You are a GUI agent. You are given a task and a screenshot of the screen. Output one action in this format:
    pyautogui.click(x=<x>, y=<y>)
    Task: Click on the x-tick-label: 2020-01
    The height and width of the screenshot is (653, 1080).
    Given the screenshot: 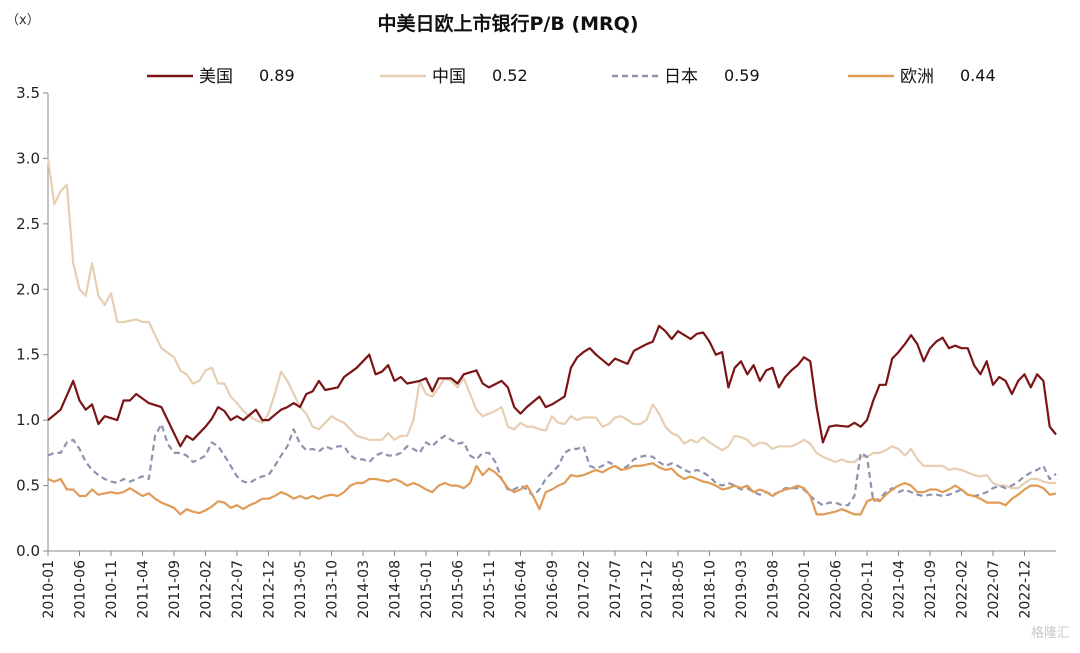 What is the action you would take?
    pyautogui.click(x=805, y=589)
    